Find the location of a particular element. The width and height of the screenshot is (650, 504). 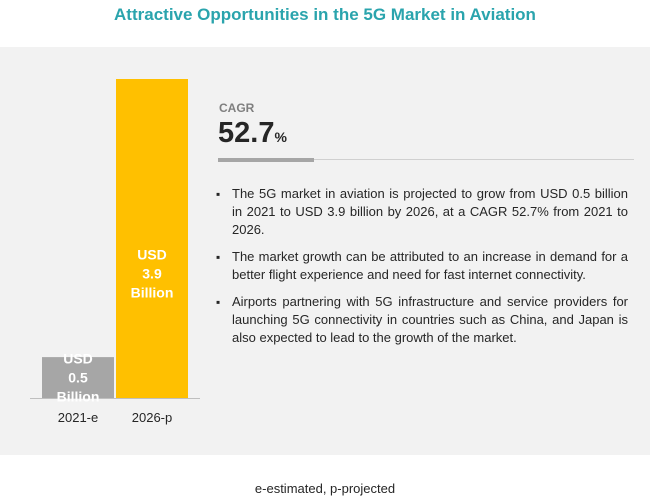

bar-2021-e is located at coordinates (78, 377).